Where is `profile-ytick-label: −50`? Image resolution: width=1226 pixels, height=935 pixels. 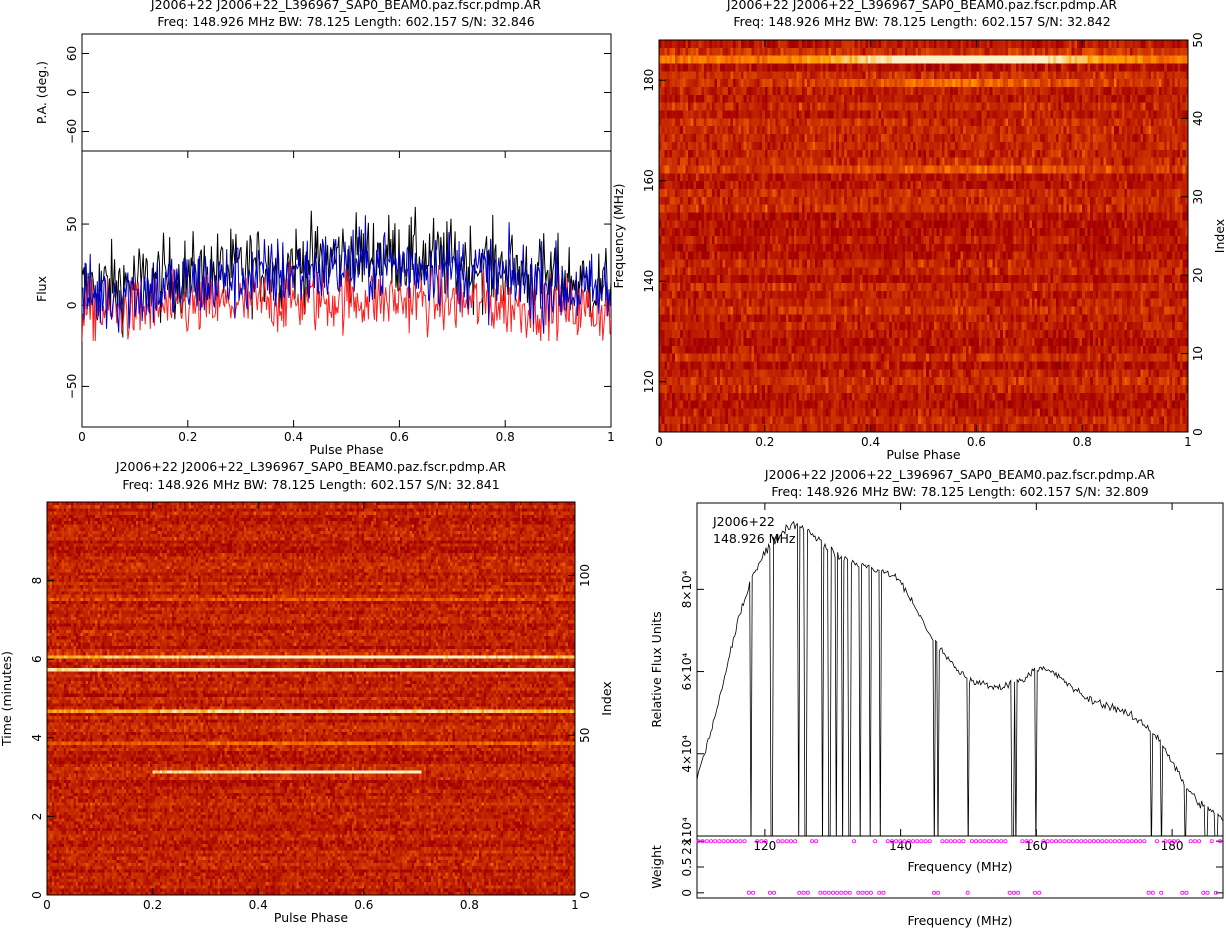
profile-ytick-label: −50 is located at coordinates (72, 386).